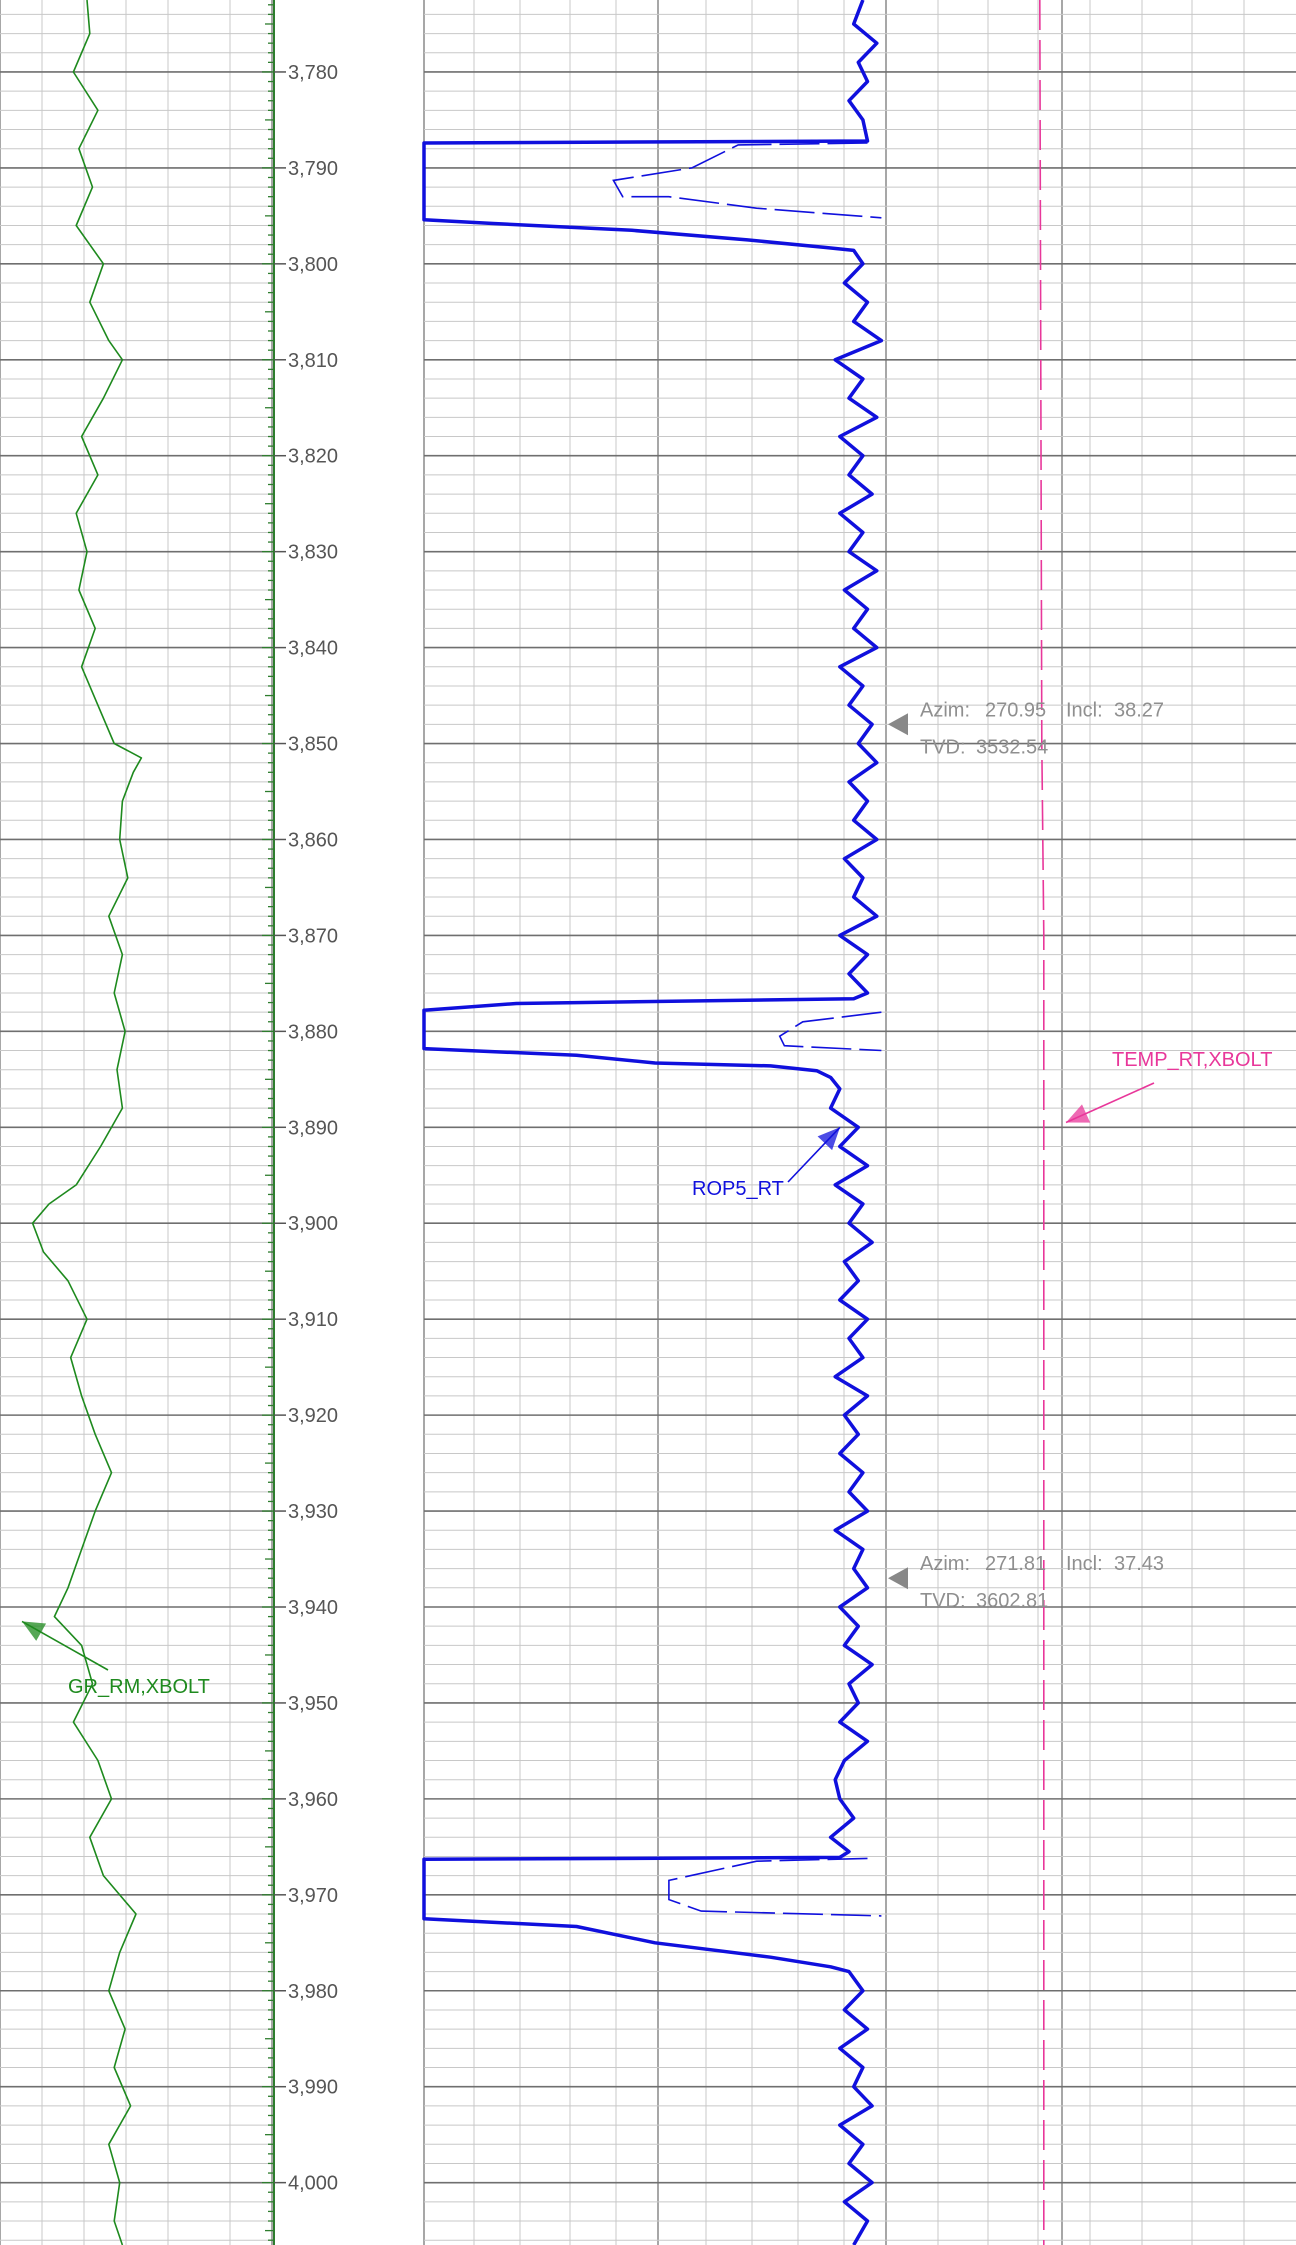 This screenshot has width=1296, height=2245. Describe the element at coordinates (738, 1189) in the screenshot. I see `rop-curve-label: ROP5_RT` at that location.